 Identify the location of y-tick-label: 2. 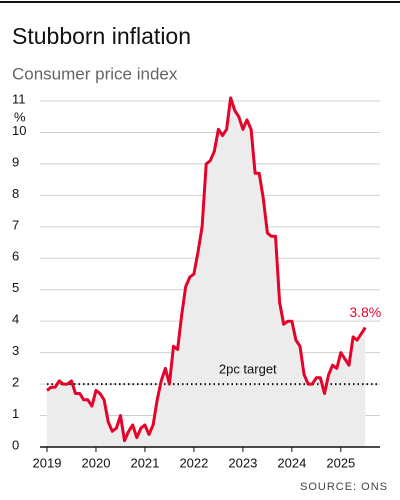
(15, 382).